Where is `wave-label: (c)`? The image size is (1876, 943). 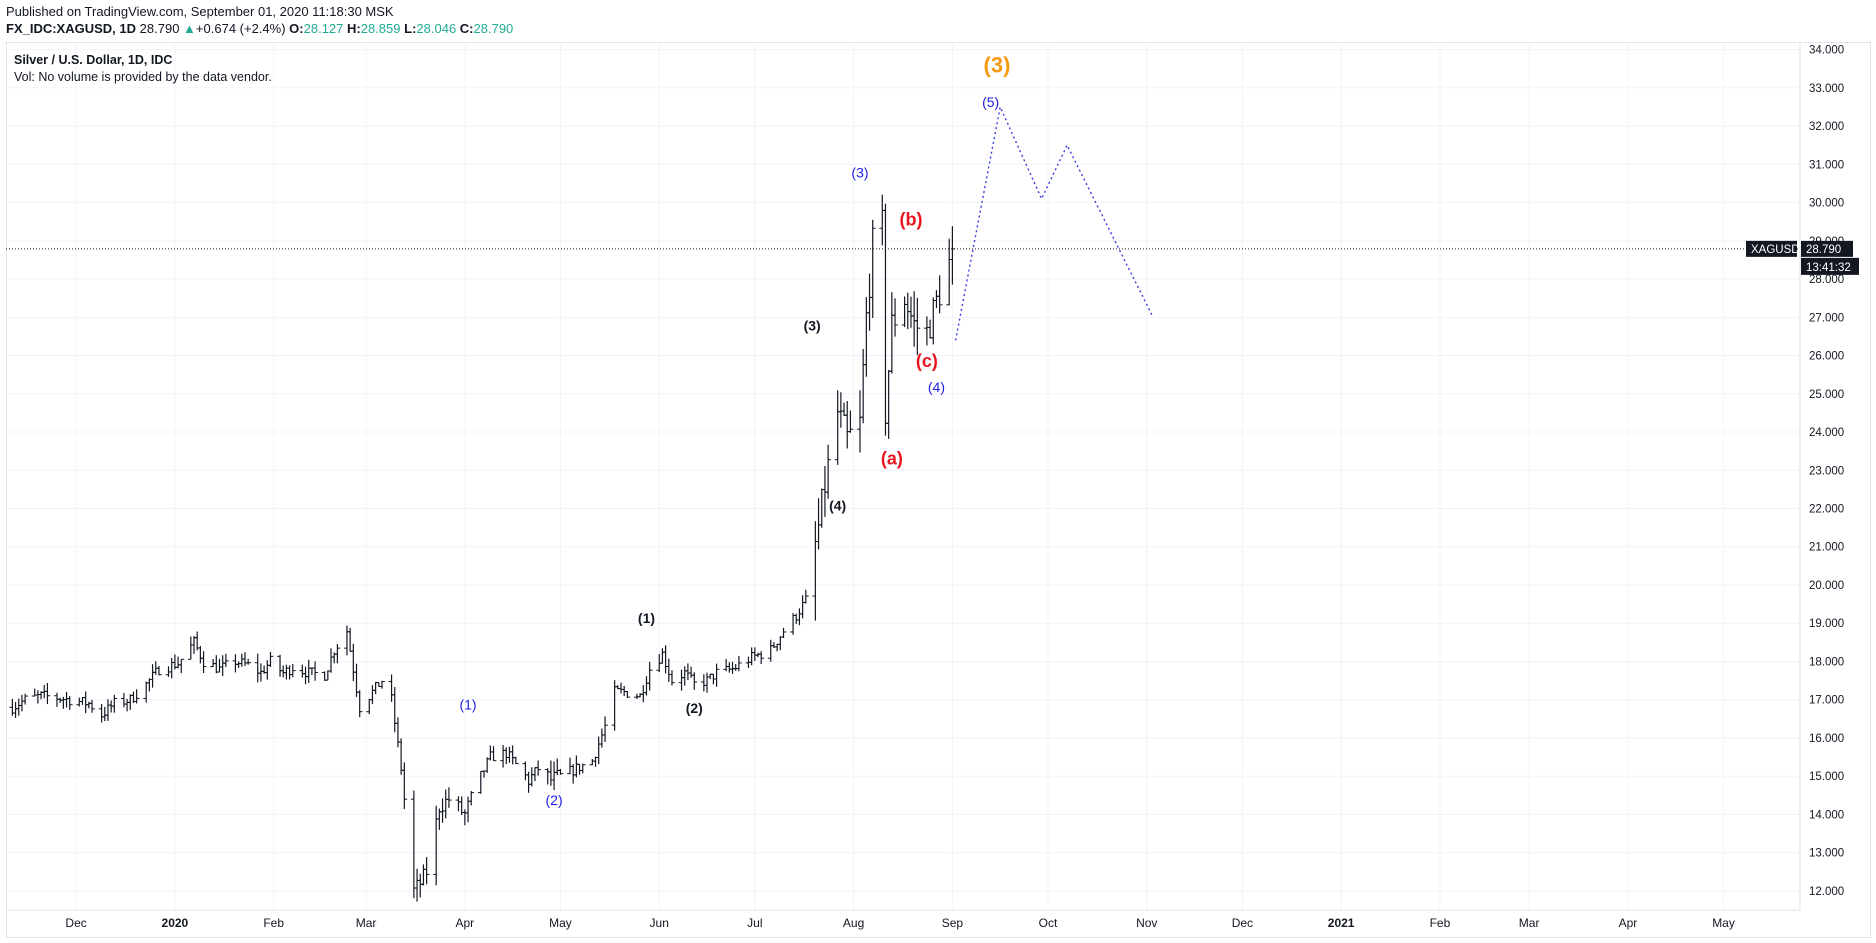 wave-label: (c) is located at coordinates (927, 361).